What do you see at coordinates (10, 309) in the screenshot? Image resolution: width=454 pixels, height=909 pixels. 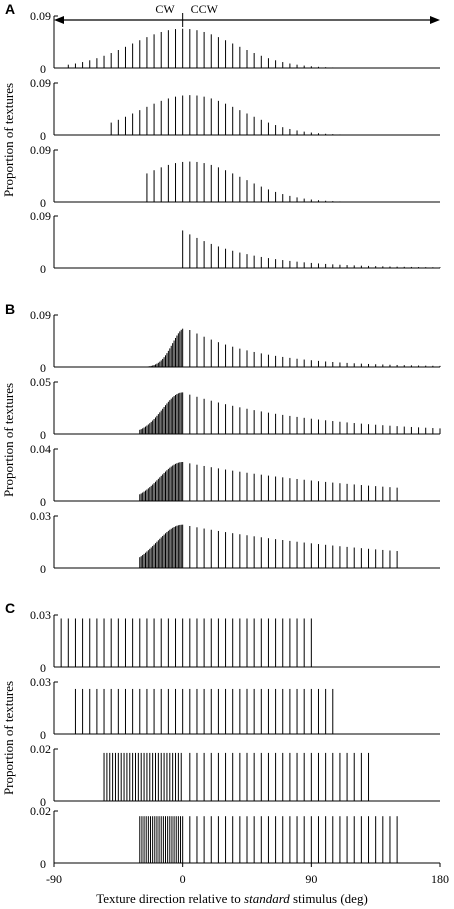 I see `panel-letter-b: B` at bounding box center [10, 309].